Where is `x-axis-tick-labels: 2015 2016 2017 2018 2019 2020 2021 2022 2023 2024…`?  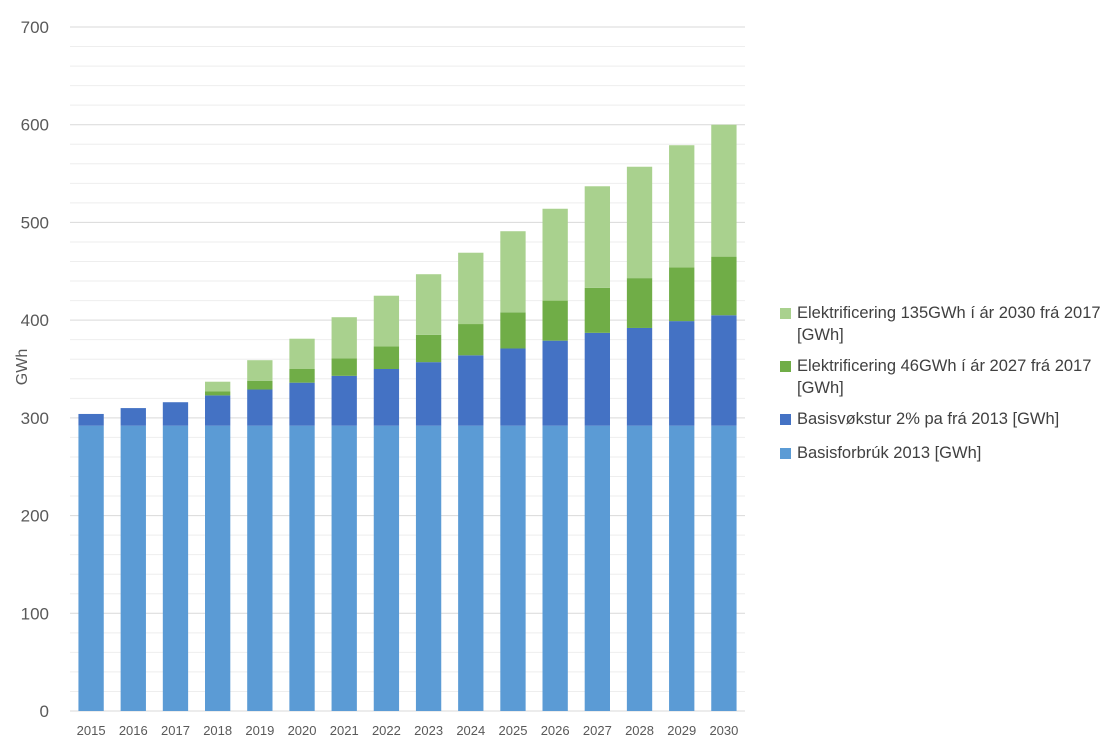
x-axis-tick-labels: 2015 2016 2017 2018 2019 2020 2021 2022 2023 2024… is located at coordinates (408, 730).